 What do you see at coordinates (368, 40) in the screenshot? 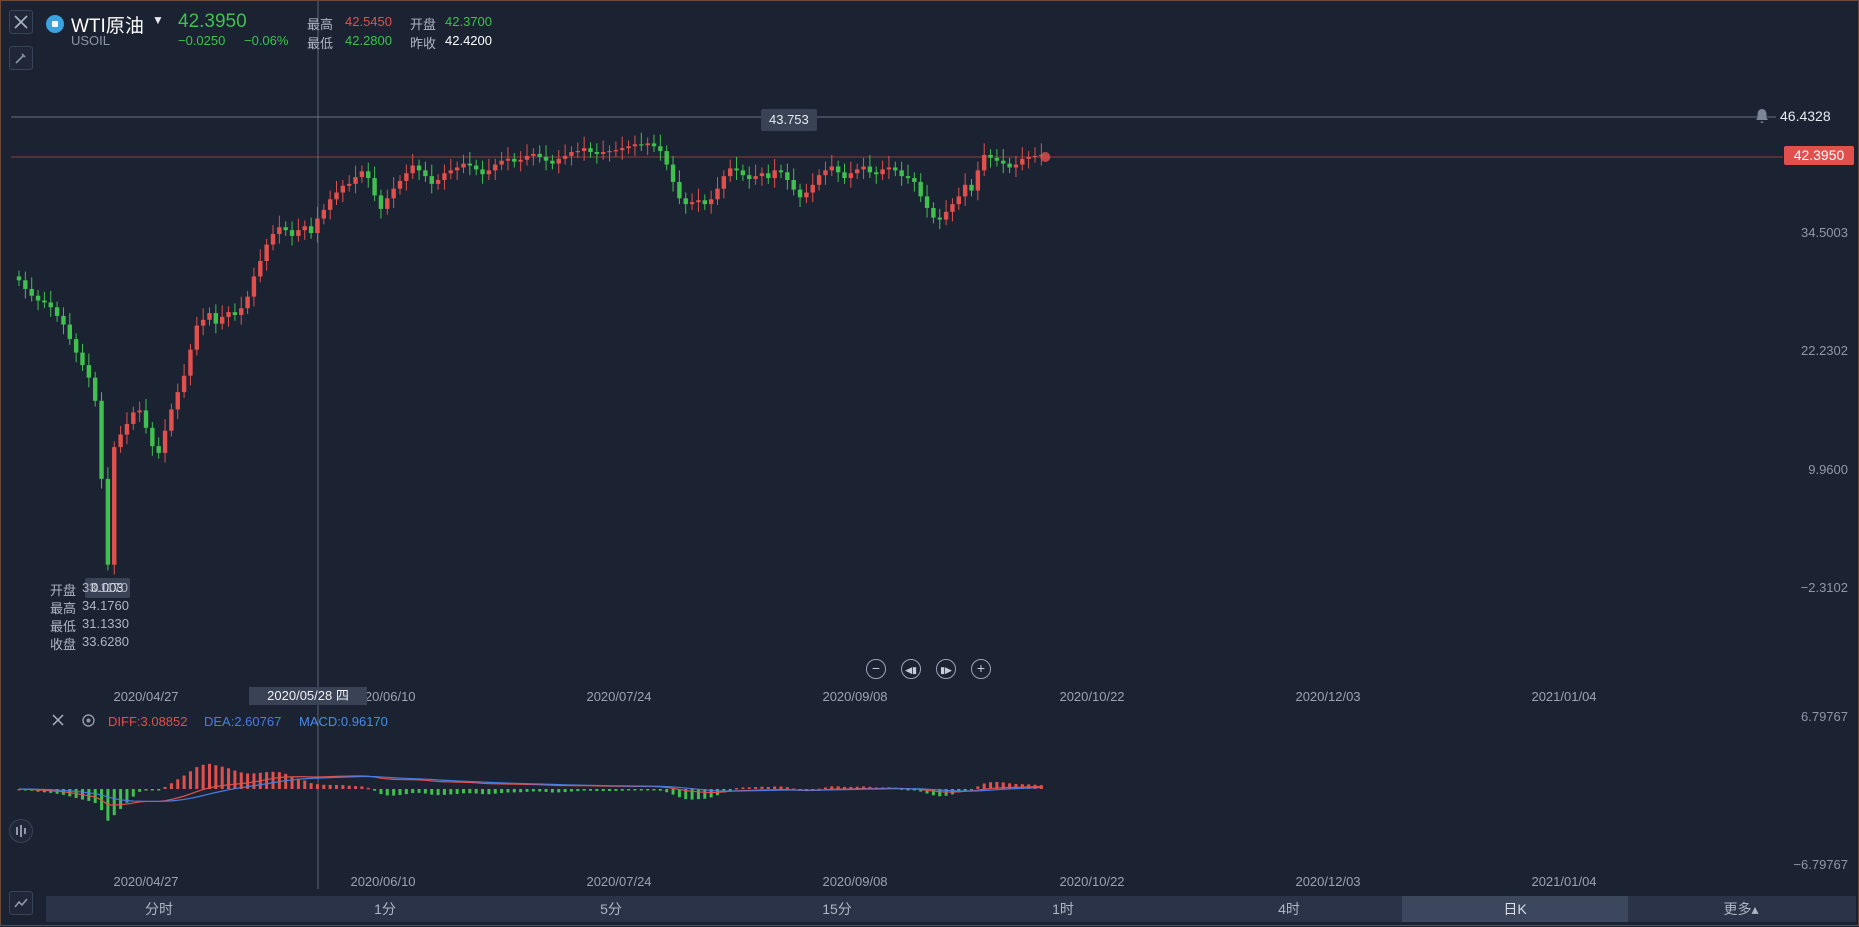
I see `low-value: 42.2800` at bounding box center [368, 40].